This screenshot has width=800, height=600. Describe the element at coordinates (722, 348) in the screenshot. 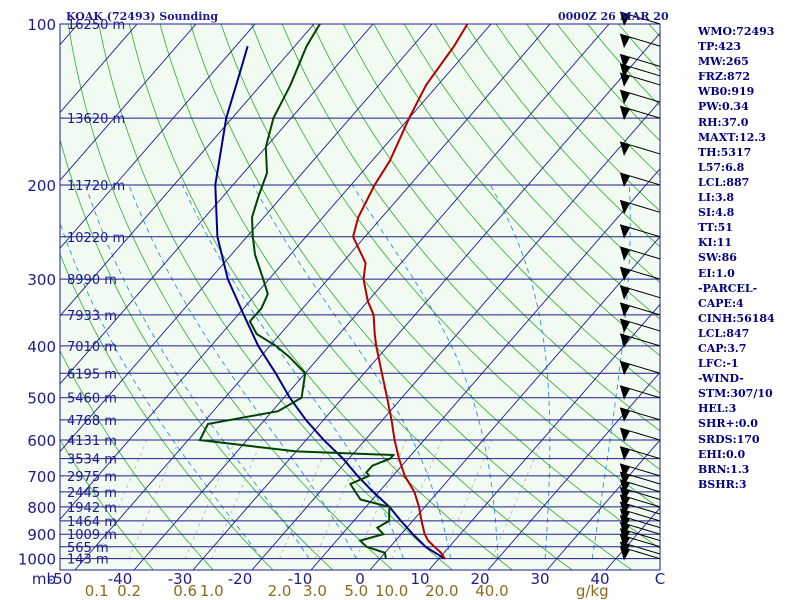

I see `index-item: CAP:3.7` at that location.